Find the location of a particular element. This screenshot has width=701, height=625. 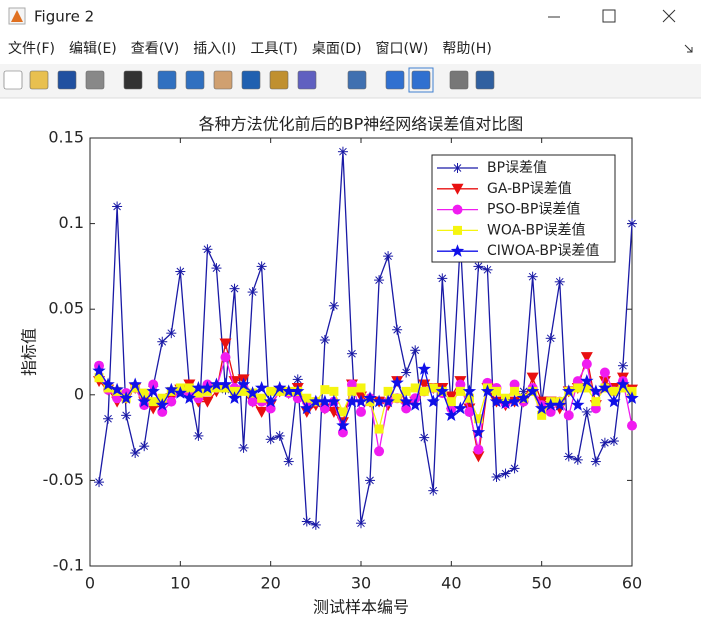

dock-arrow is located at coordinates (688, 48).